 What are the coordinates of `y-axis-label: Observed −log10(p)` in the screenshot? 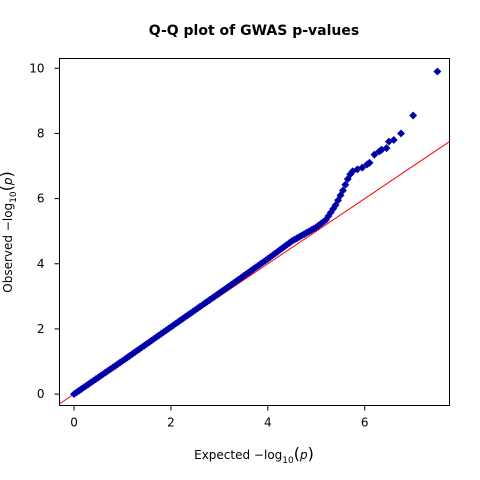 It's located at (9, 231).